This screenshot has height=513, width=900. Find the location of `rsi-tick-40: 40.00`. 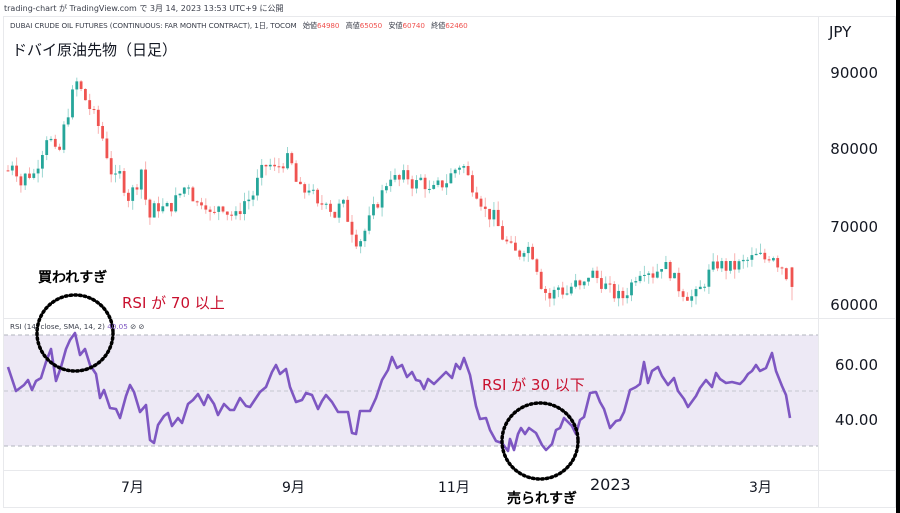

rsi-tick-40: 40.00 is located at coordinates (856, 420).